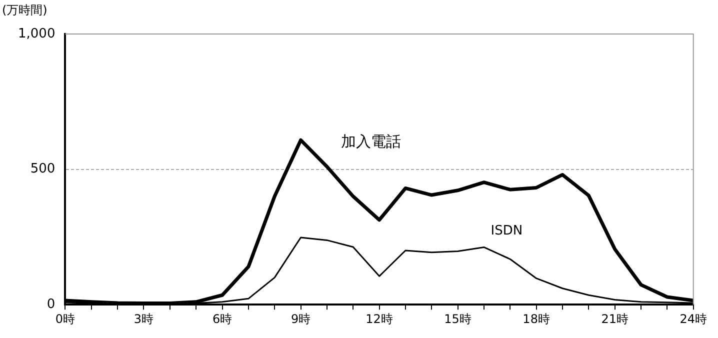 The image size is (718, 338). I want to click on y-axis-title: (万時間), so click(25, 10).